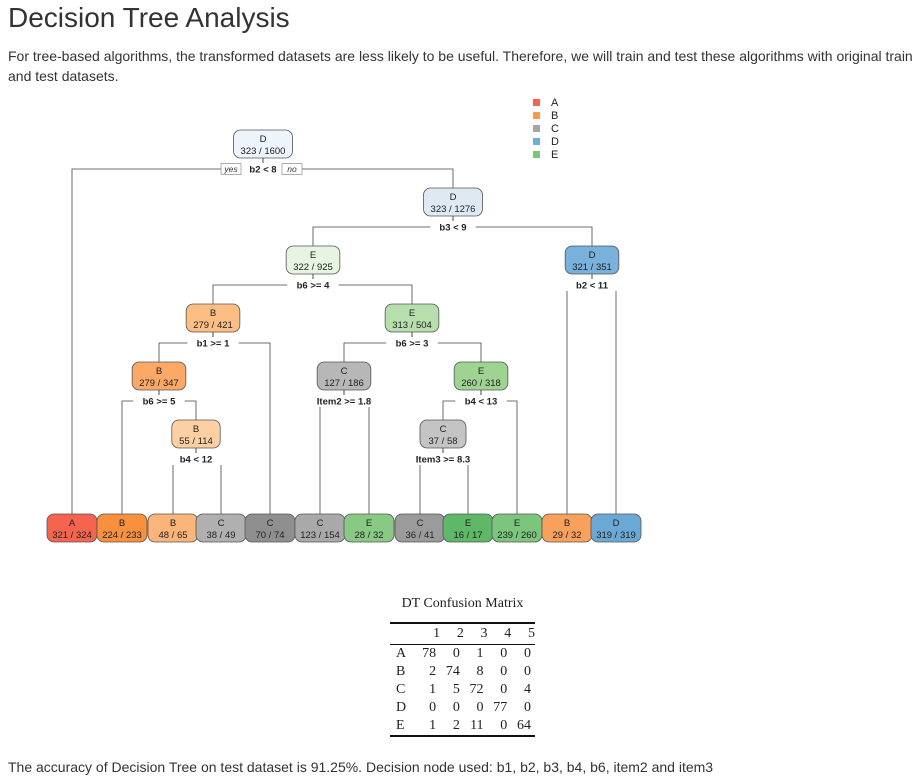 This screenshot has width=915, height=784. Describe the element at coordinates (213, 325) in the screenshot. I see `node-fraction: 279 / 421` at that location.